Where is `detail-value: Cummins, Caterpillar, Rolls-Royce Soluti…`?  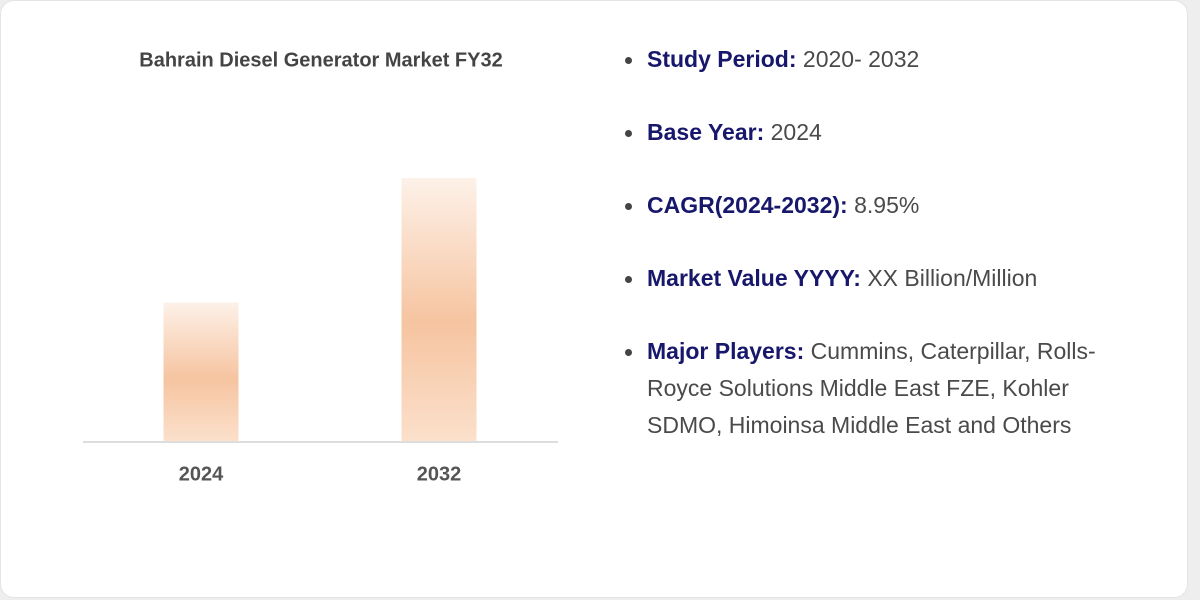 detail-value: Cummins, Caterpillar, Rolls-Royce Soluti… is located at coordinates (871, 388).